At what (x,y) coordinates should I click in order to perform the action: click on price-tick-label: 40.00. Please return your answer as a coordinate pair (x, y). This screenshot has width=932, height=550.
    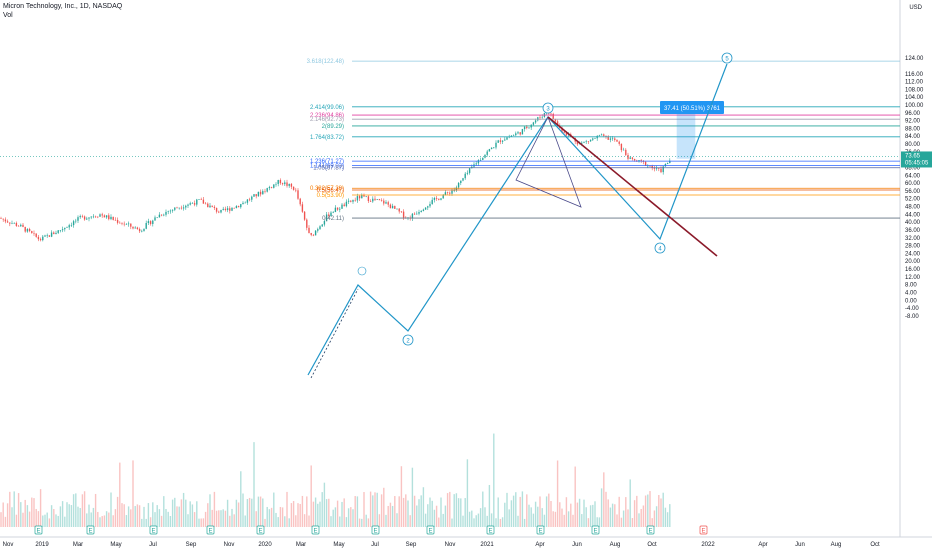
    Looking at the image, I should click on (913, 223).